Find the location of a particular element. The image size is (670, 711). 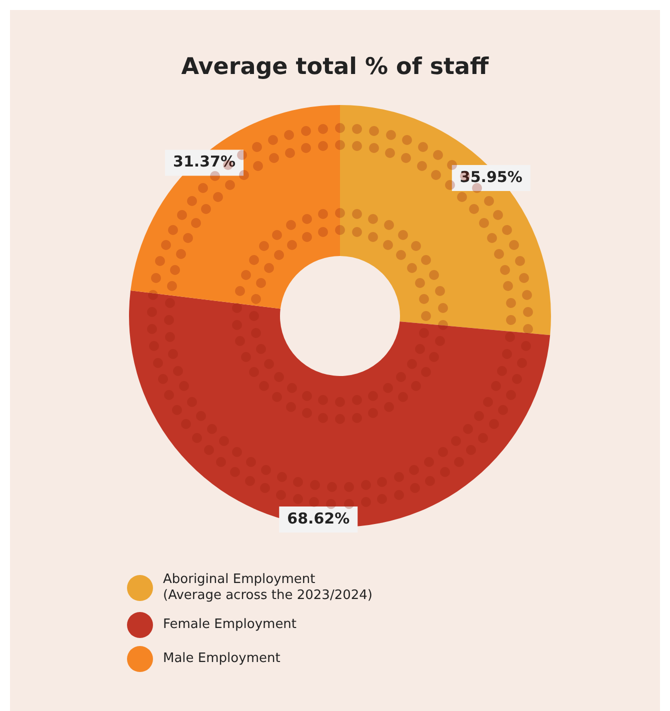

chart-title: Average total % of staff is located at coordinates (335, 67).